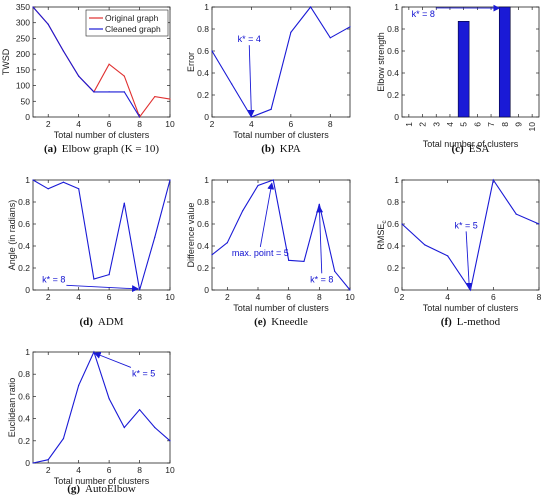  I want to click on panel-caption-letter: (g), so click(73, 489).